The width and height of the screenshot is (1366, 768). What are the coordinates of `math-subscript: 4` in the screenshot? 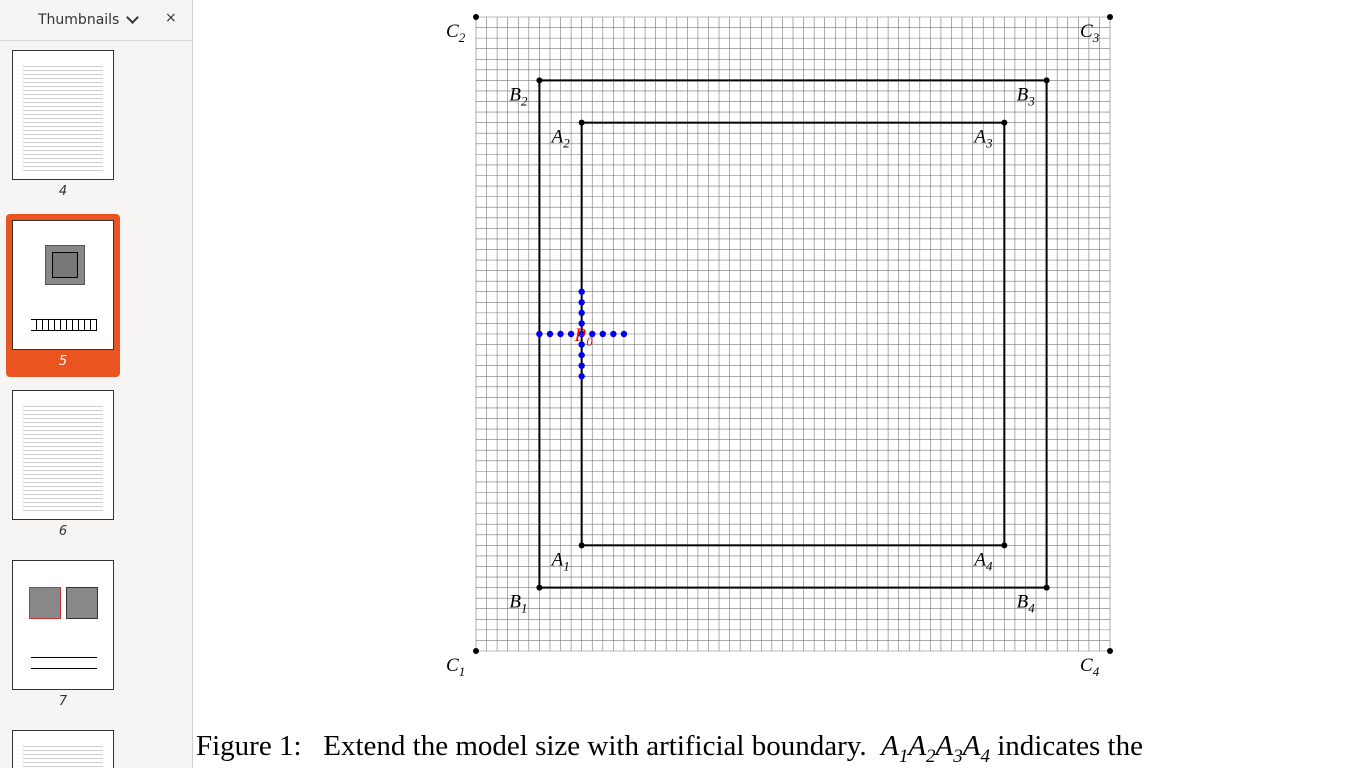 It's located at (985, 756).